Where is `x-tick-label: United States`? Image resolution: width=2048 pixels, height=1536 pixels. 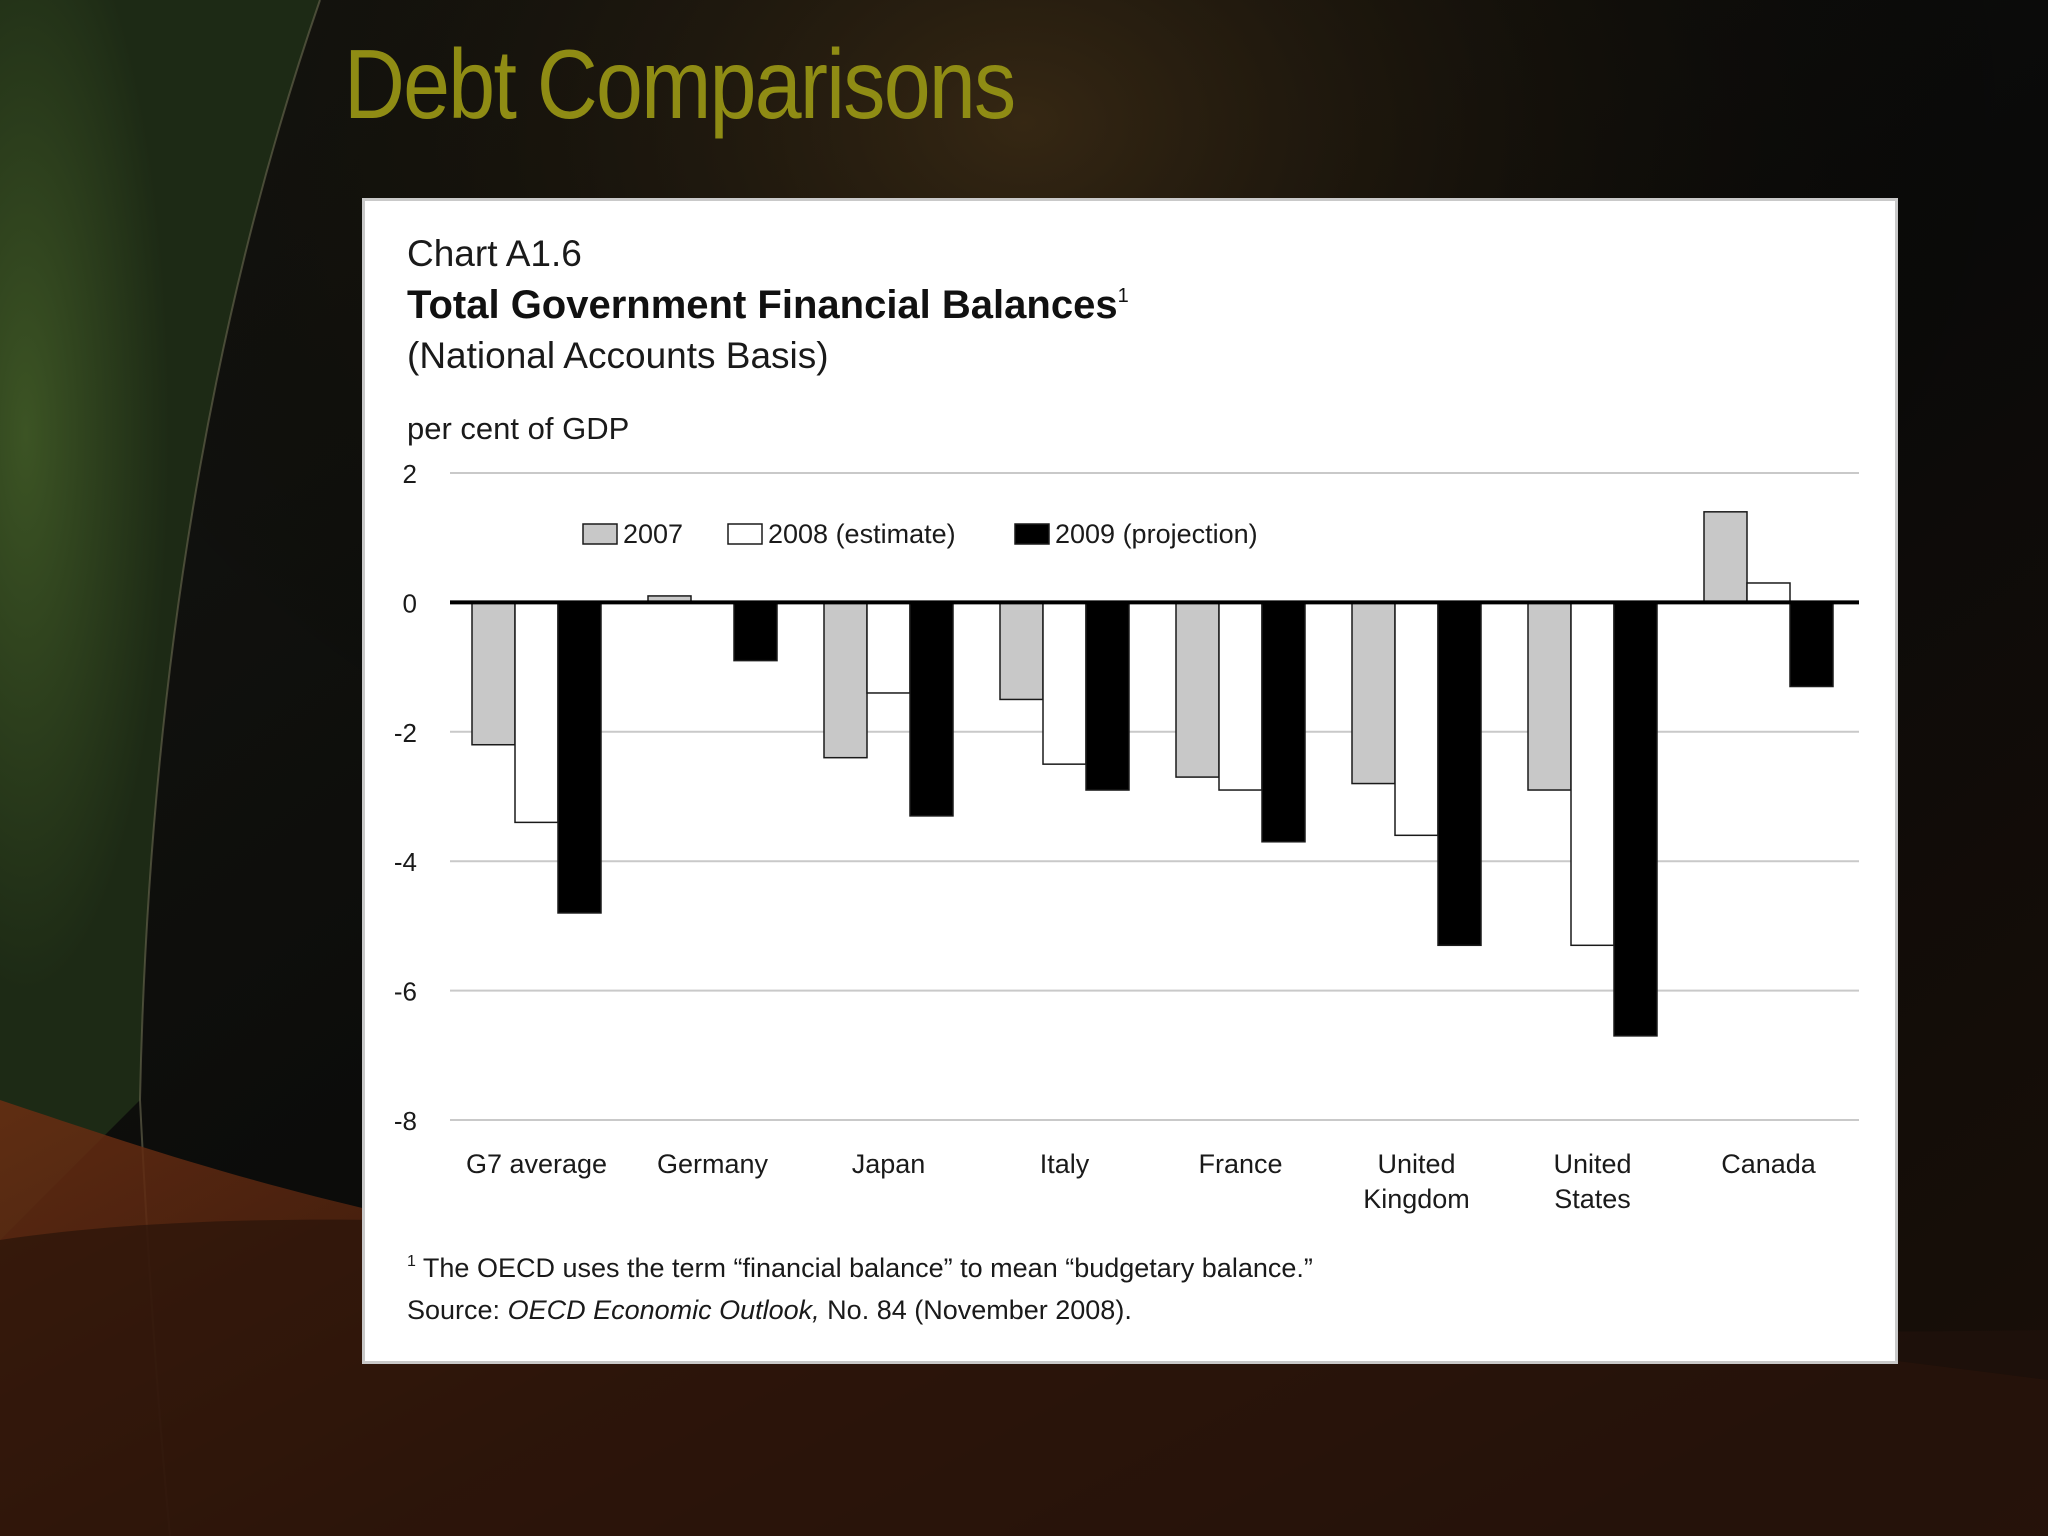 x-tick-label: United States is located at coordinates (1592, 1181).